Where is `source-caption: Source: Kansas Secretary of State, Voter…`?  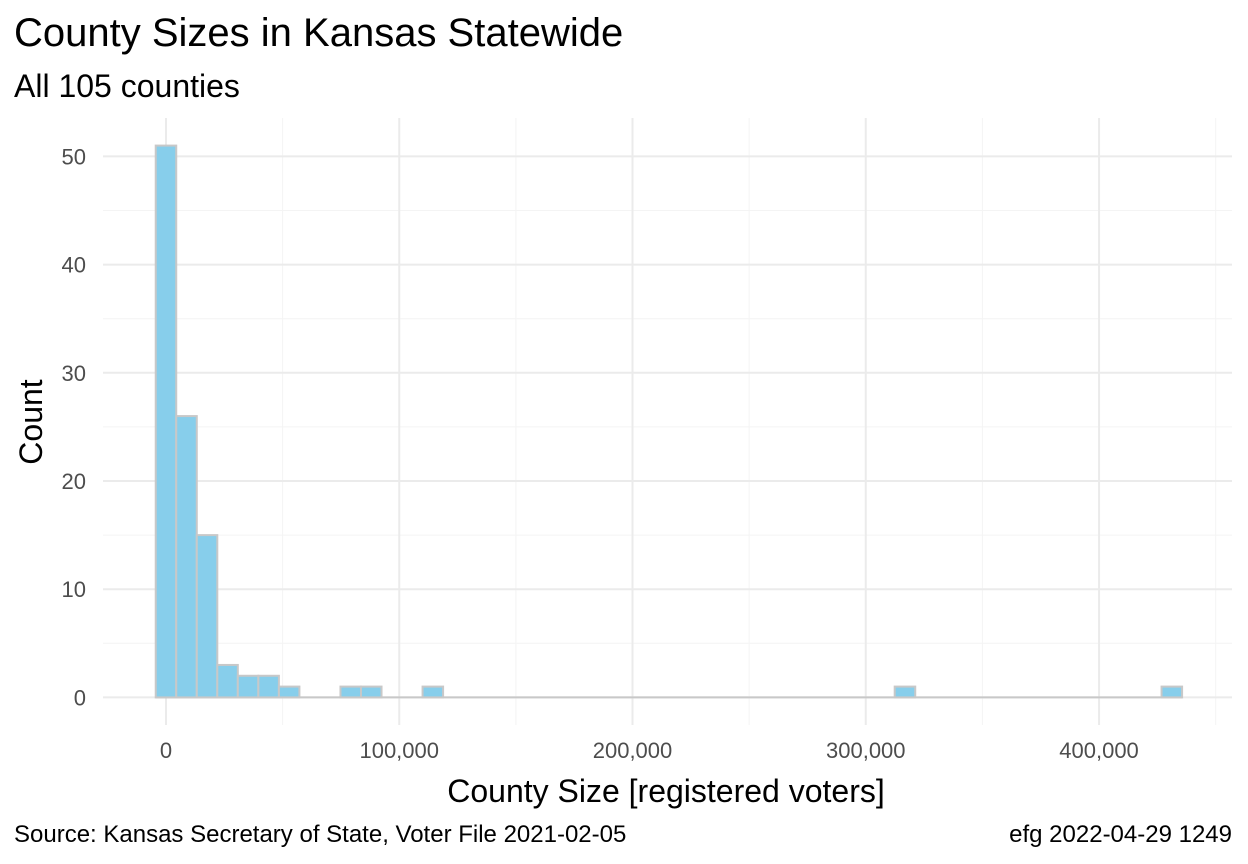
source-caption: Source: Kansas Secretary of State, Voter… is located at coordinates (320, 834).